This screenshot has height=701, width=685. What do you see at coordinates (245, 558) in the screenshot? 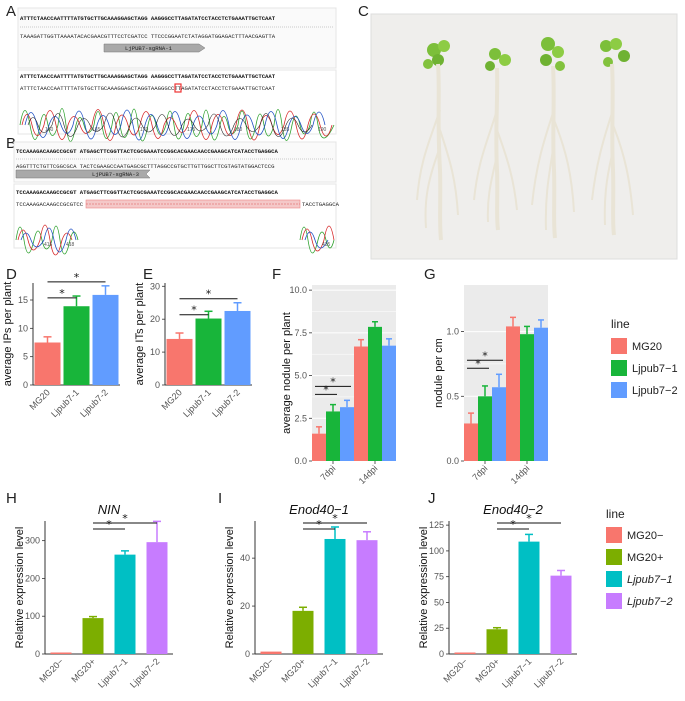
I see `y-tick-label-i-2: 40` at bounding box center [245, 558].